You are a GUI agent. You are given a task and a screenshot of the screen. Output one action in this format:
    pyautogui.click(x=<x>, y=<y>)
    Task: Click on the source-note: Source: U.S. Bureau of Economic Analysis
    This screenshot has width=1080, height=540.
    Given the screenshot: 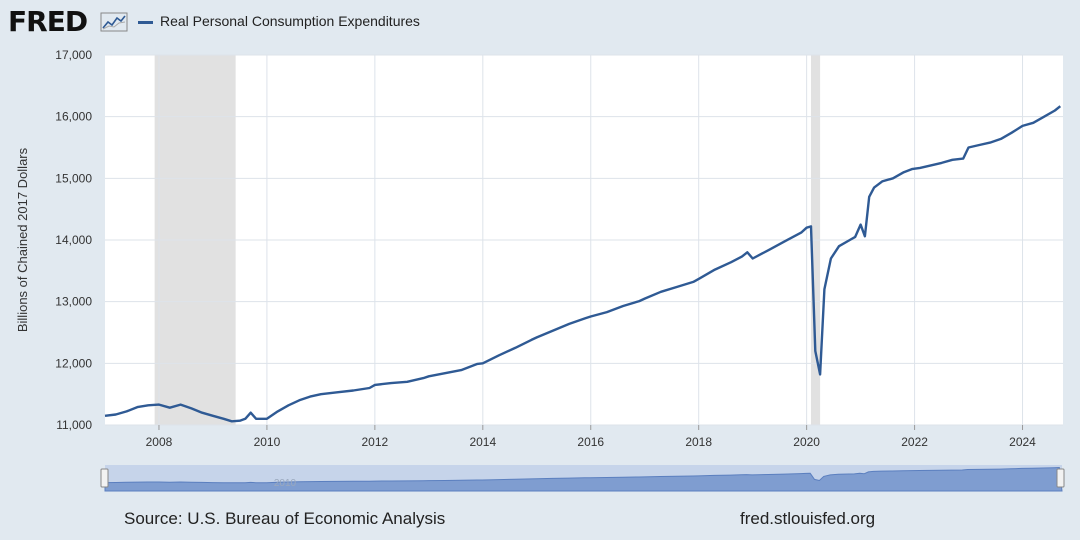 What is the action you would take?
    pyautogui.click(x=285, y=518)
    